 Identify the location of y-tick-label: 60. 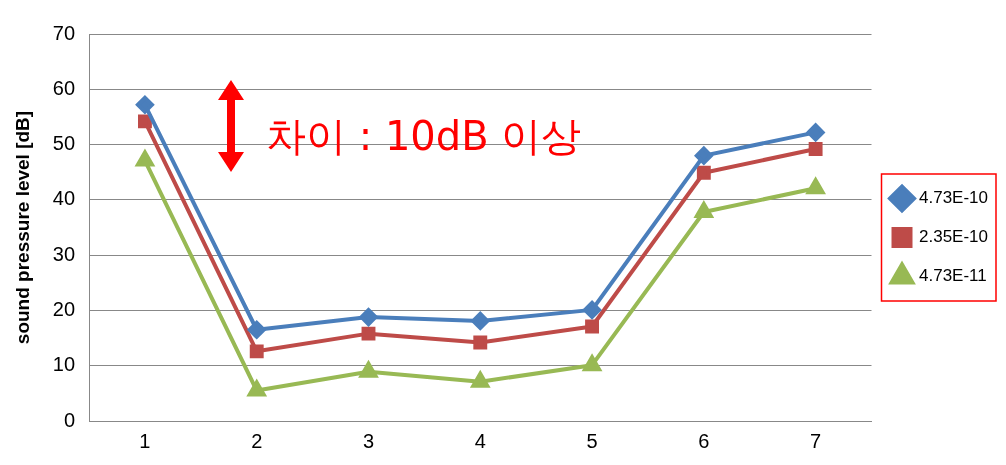
(64, 87).